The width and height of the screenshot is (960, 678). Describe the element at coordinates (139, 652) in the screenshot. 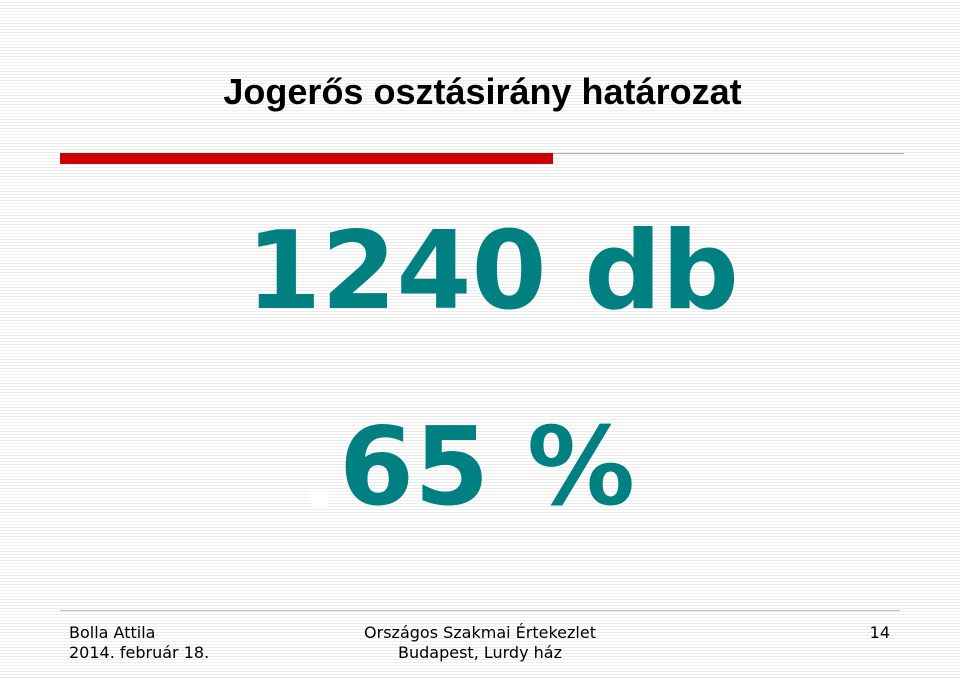

I see `footer-date: 2014. február 18.` at that location.